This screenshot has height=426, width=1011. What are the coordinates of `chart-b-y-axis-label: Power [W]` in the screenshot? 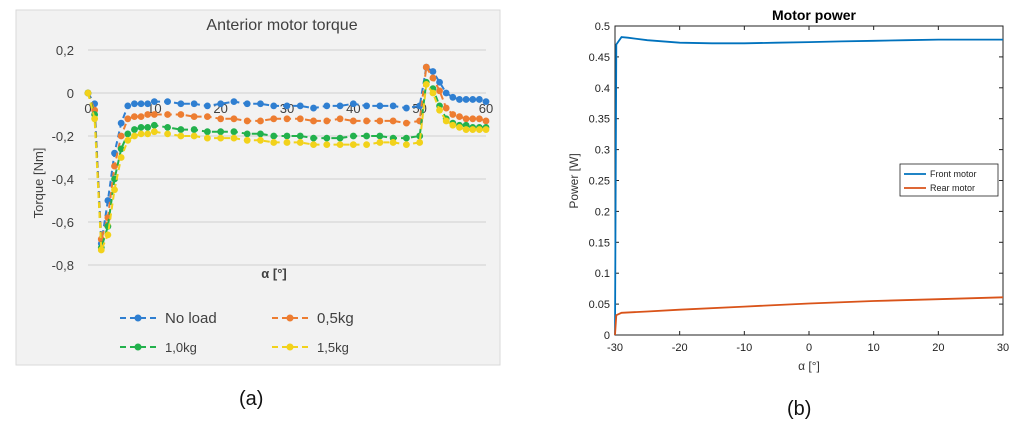 It's located at (574, 180).